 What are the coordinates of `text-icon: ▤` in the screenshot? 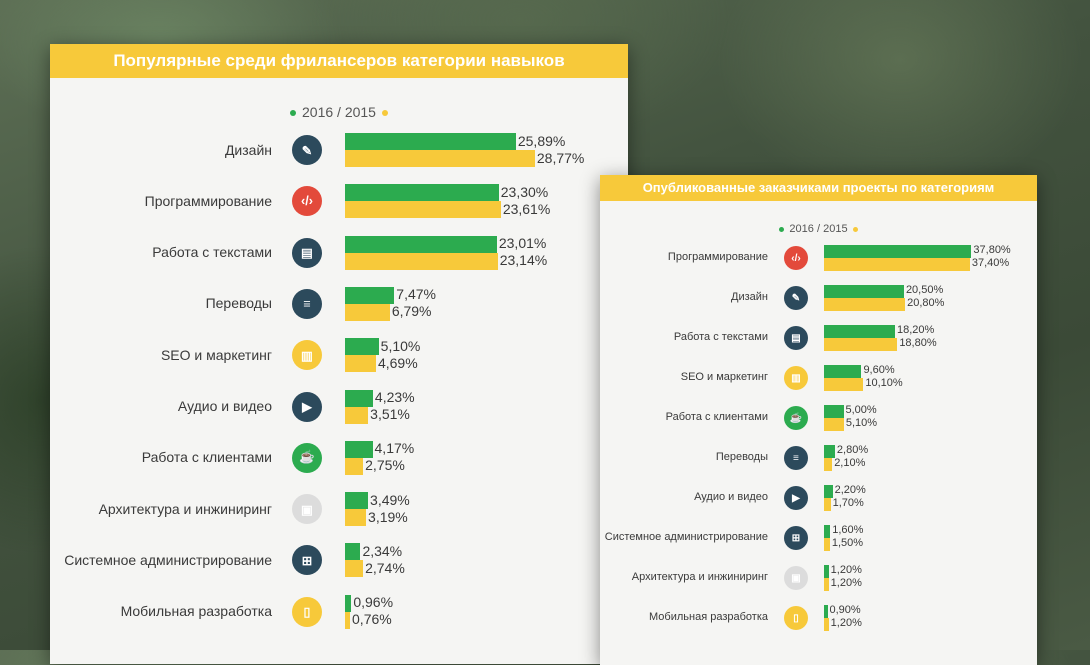 It's located at (307, 252).